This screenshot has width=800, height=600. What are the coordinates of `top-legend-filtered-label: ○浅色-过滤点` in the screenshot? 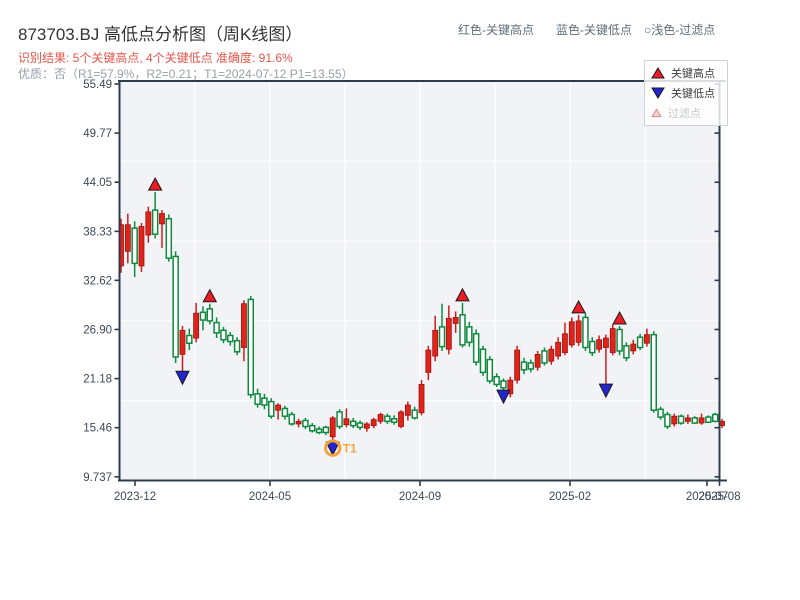 It's located at (680, 30).